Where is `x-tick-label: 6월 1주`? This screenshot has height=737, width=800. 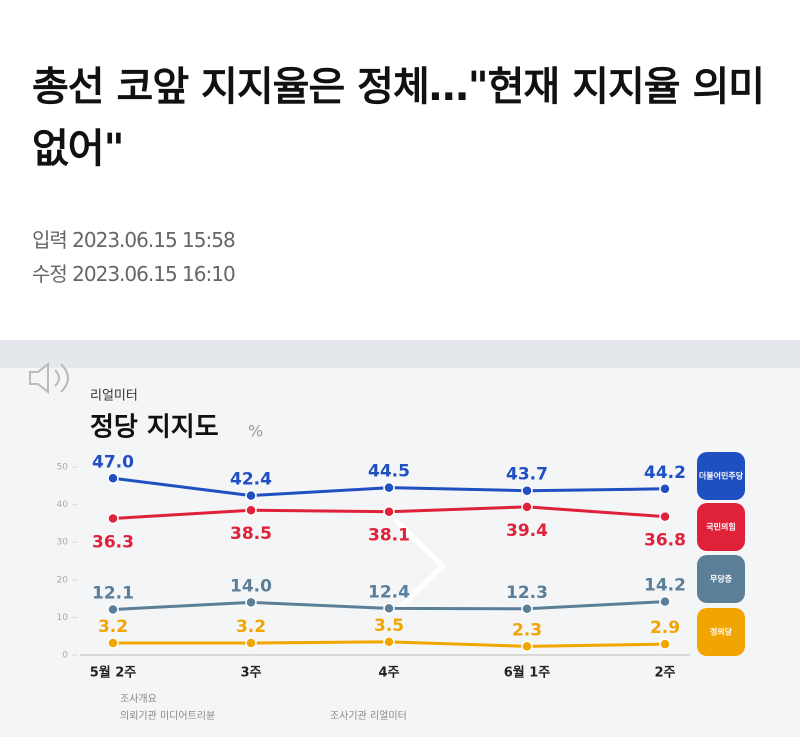 x-tick-label: 6월 1주 is located at coordinates (527, 673).